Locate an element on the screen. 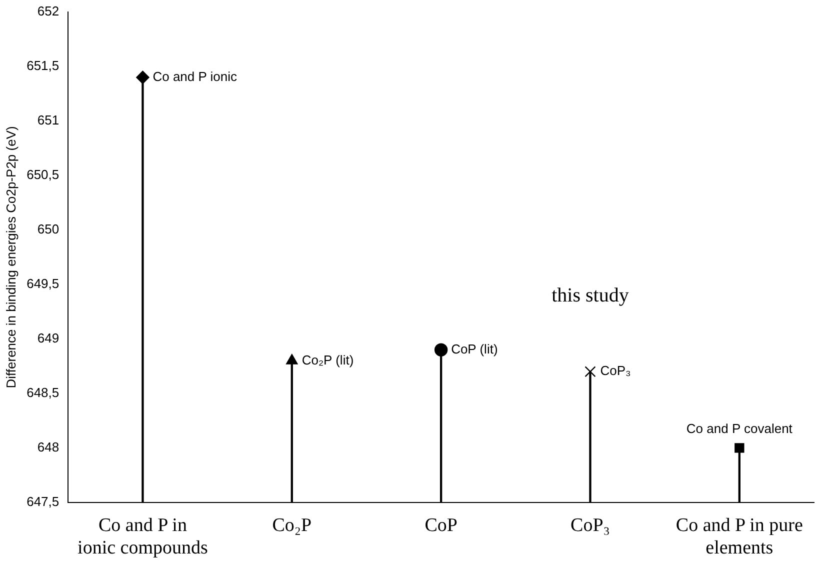 The width and height of the screenshot is (826, 572). x-tick-label: Co and P in ionic compounds is located at coordinates (143, 536).